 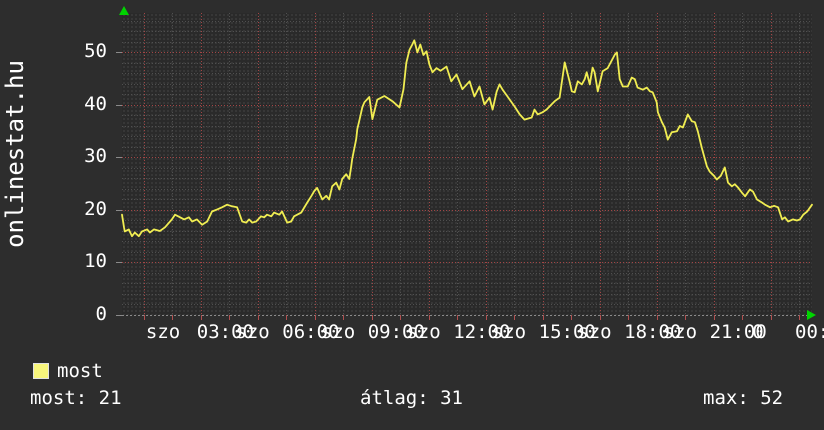 What do you see at coordinates (225, 332) in the screenshot?
I see `x-axis-label: 03:00` at bounding box center [225, 332].